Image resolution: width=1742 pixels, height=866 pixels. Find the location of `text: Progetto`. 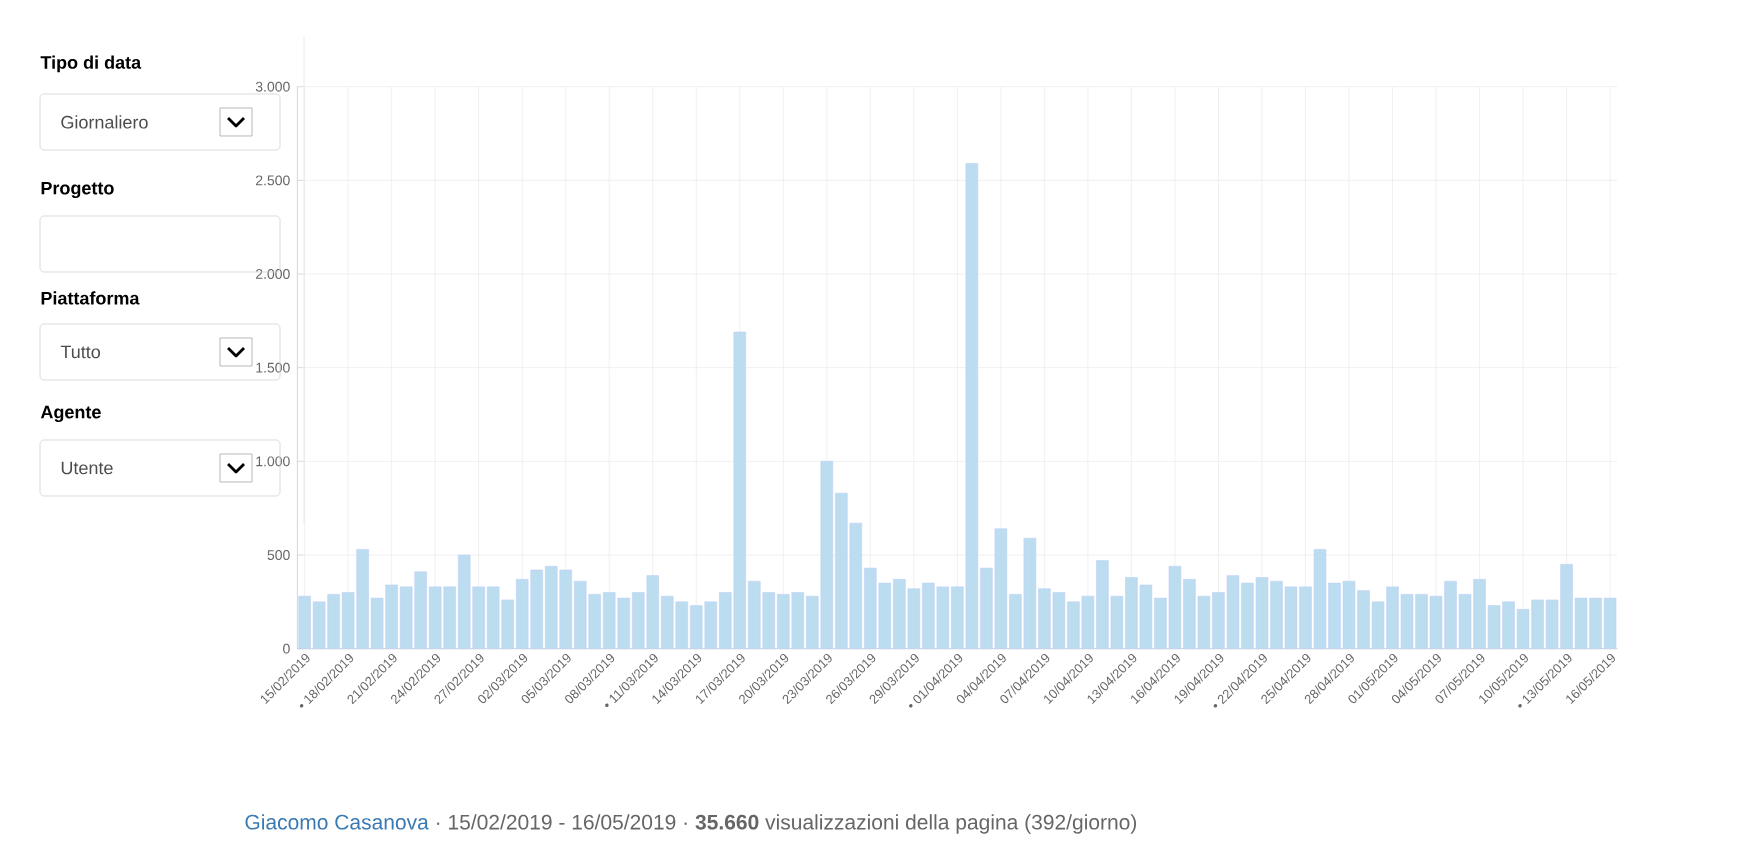

text: Progetto is located at coordinates (77, 190).